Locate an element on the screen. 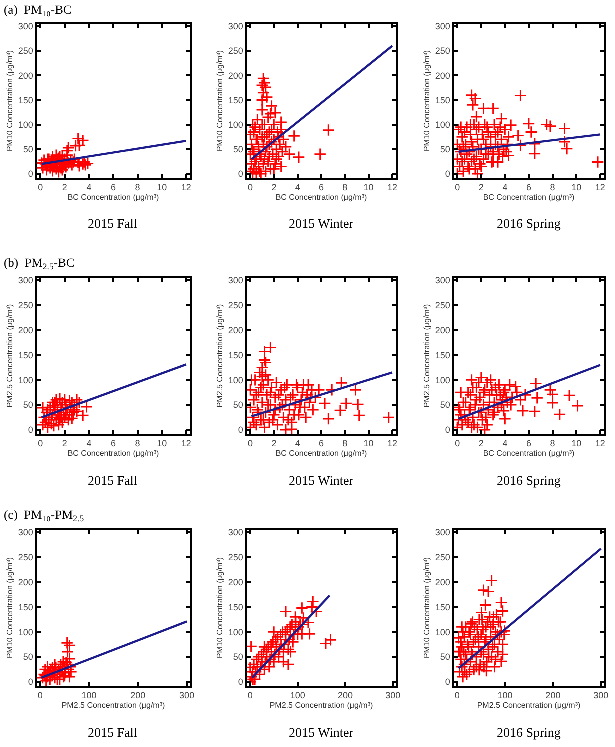 This screenshot has height=747, width=615. text: 2015 Fall is located at coordinates (113, 223).